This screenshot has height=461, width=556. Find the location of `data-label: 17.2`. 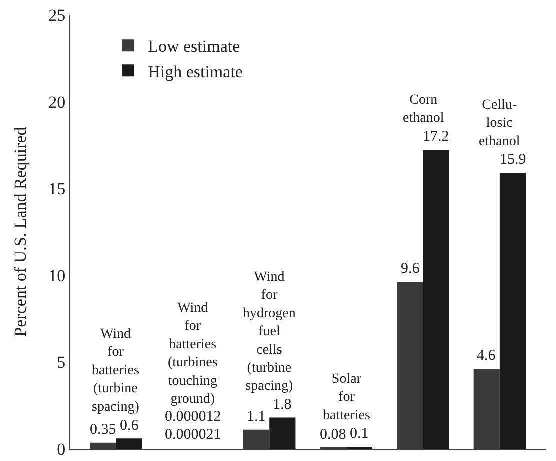

data-label: 17.2 is located at coordinates (436, 137).